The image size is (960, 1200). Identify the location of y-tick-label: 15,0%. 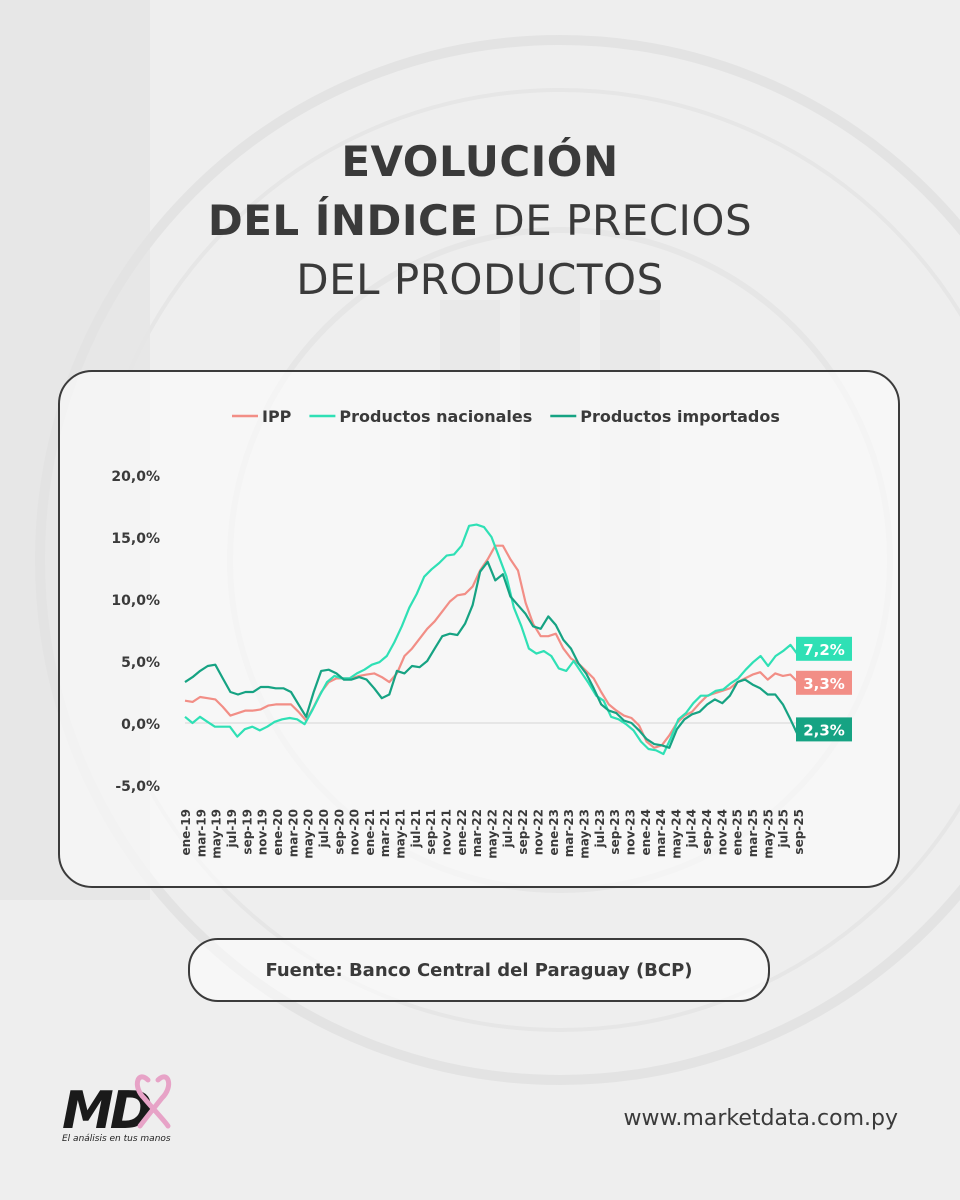
(135, 539).